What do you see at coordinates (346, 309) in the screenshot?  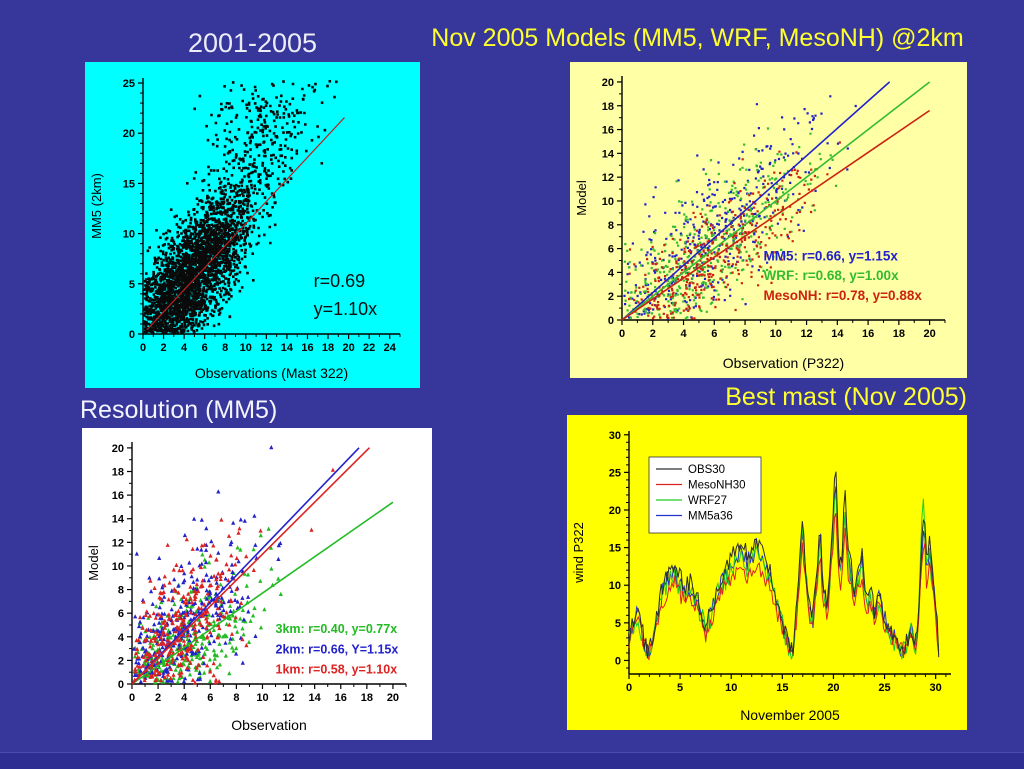 I see `svg-text: y=1.10x` at bounding box center [346, 309].